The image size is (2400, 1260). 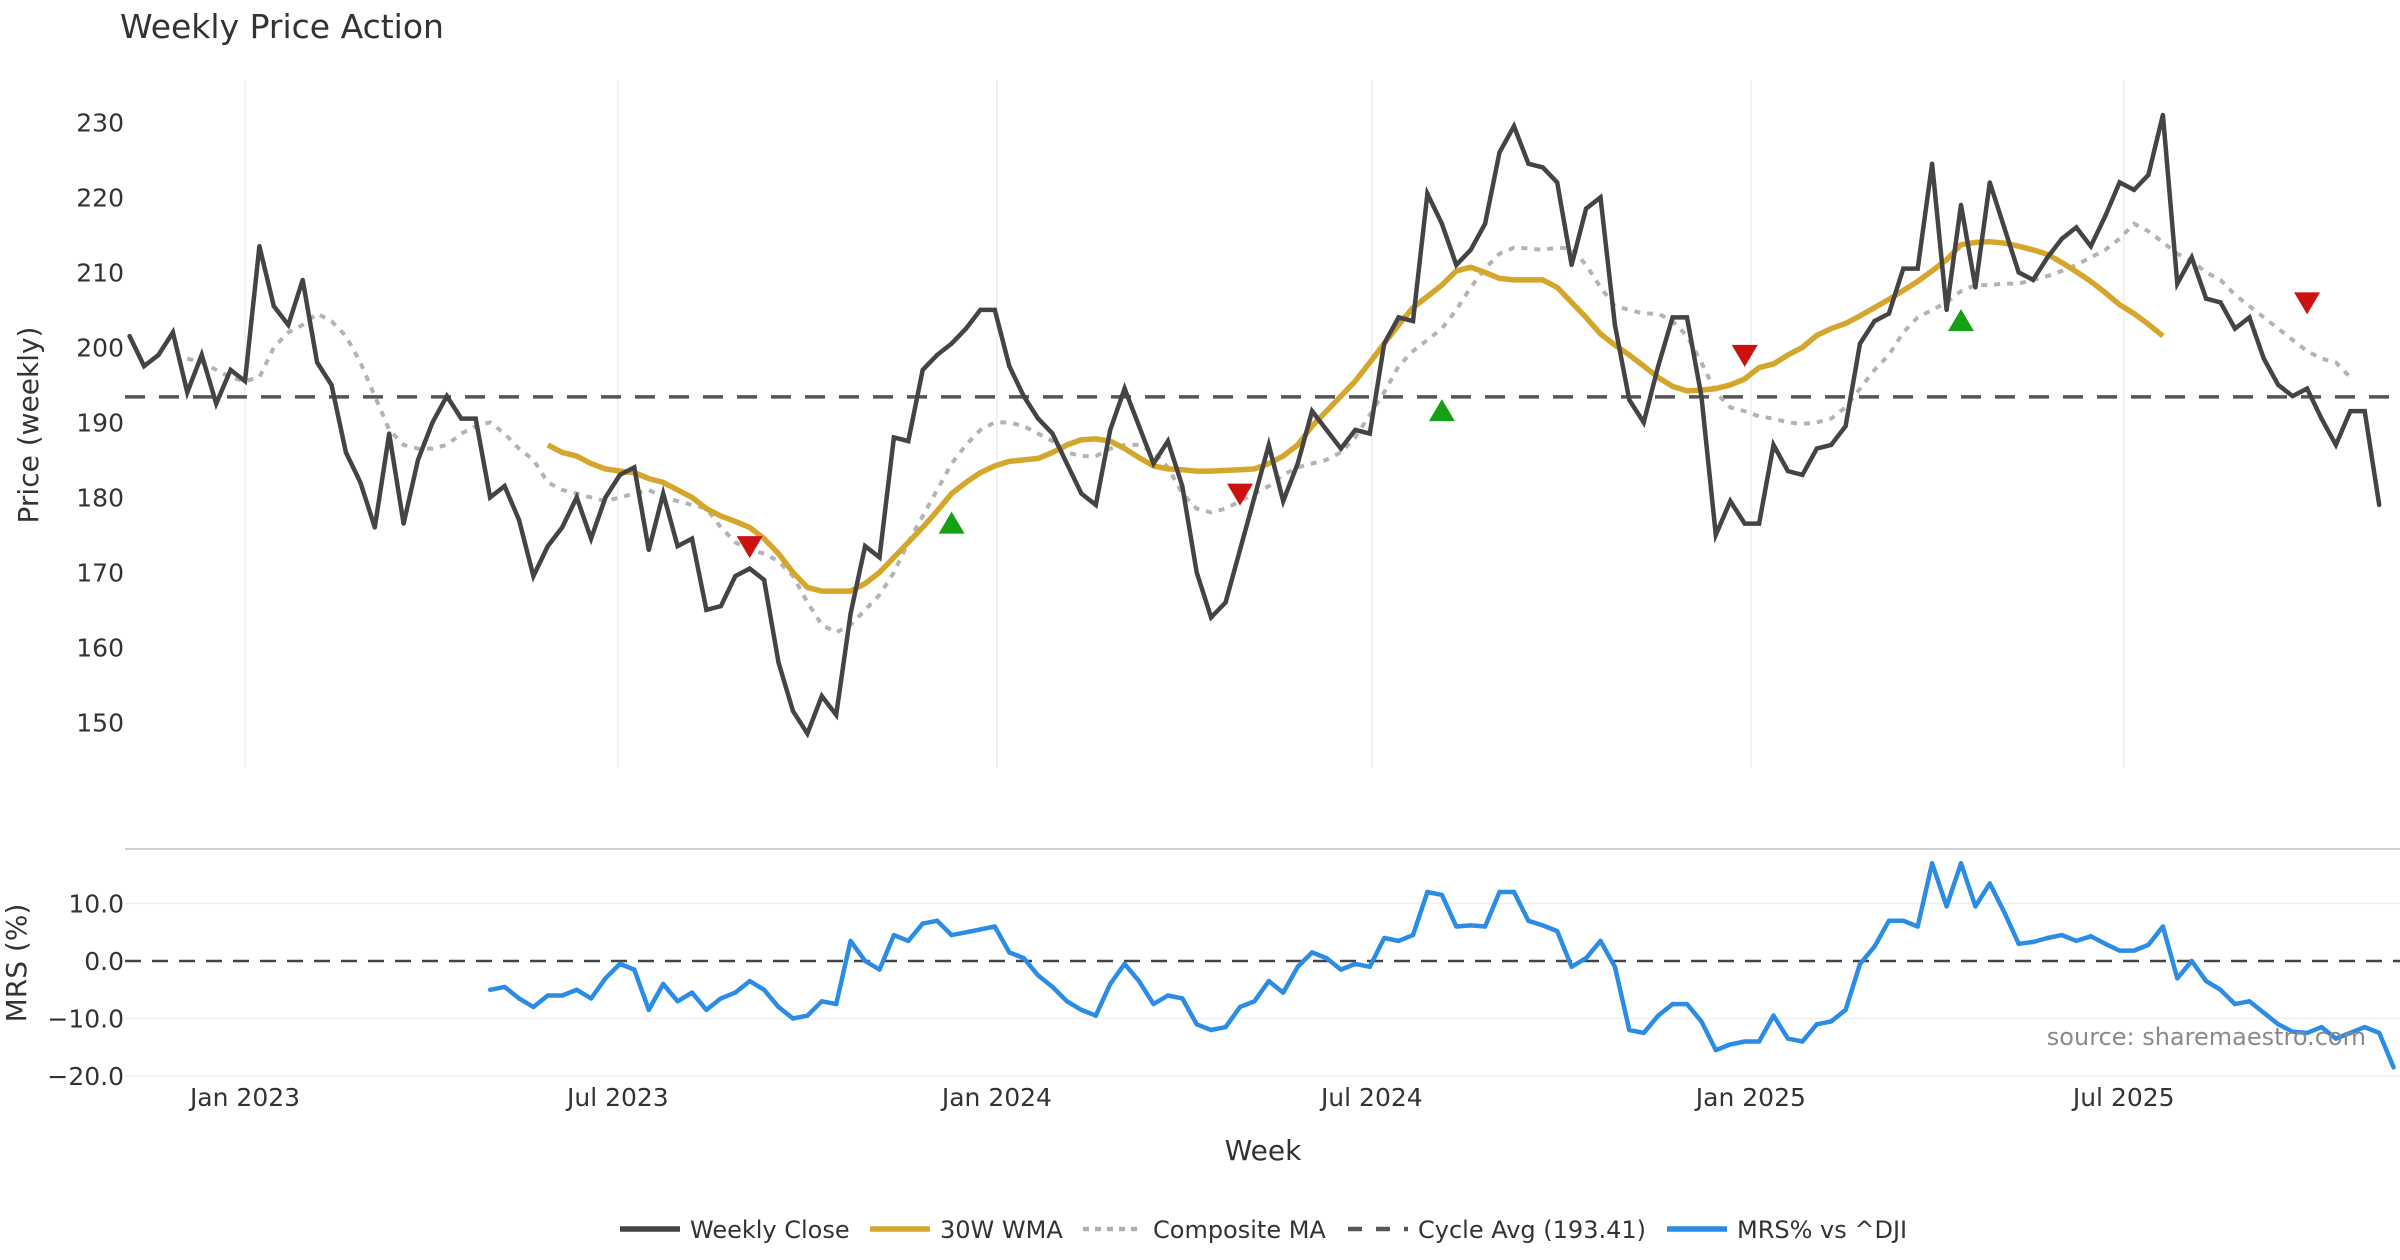 I want to click on price-y-tick-label: 200, so click(x=100, y=347).